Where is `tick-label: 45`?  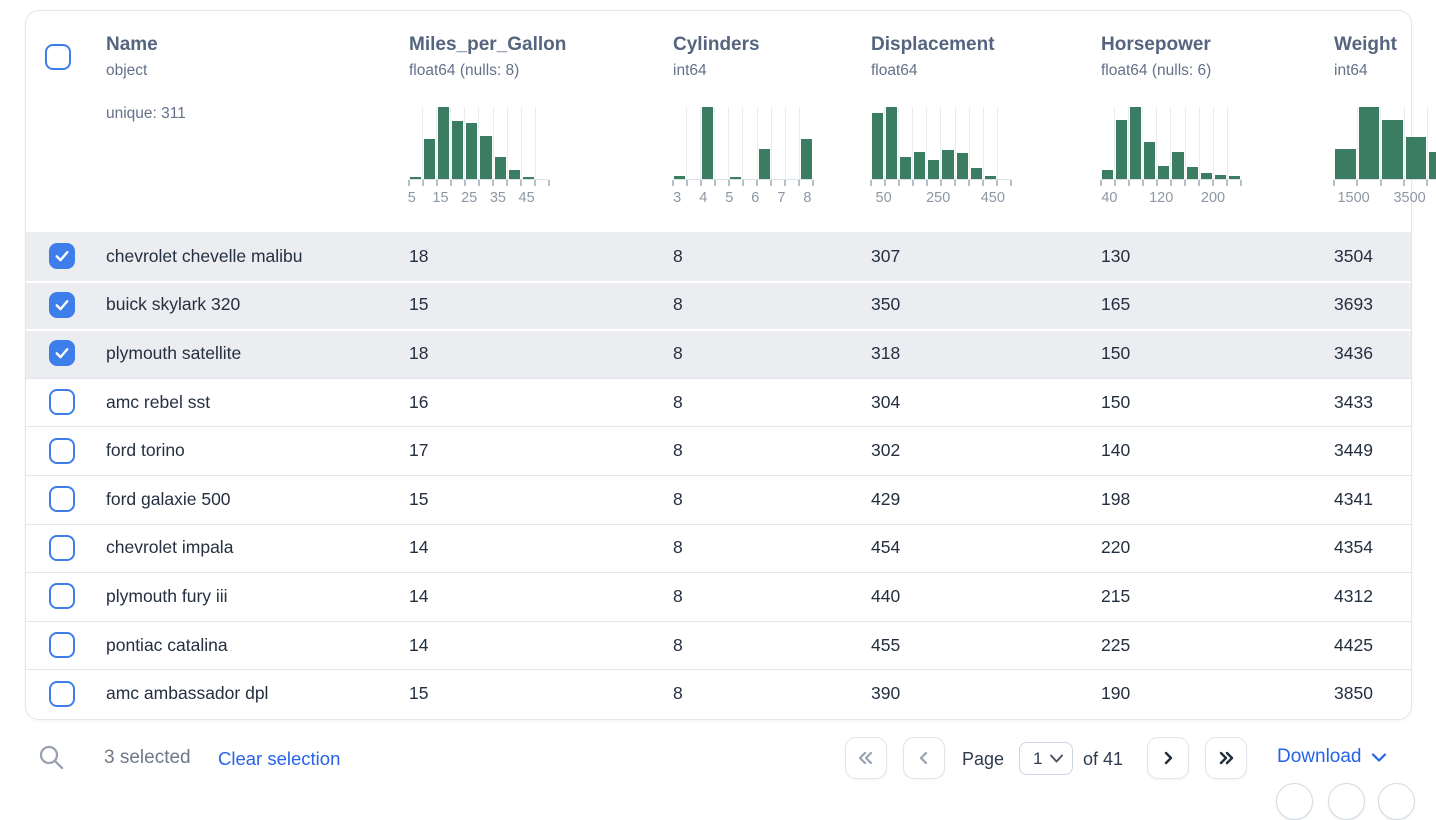
tick-label: 45 is located at coordinates (526, 198).